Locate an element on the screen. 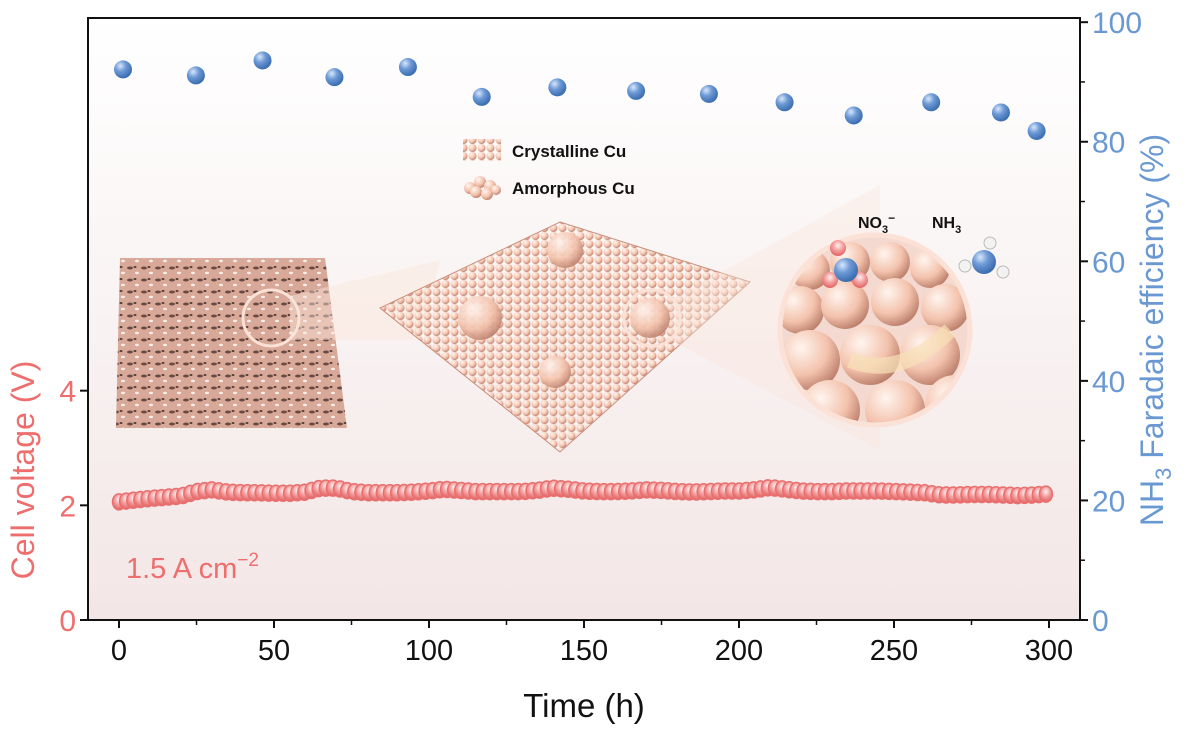  y-right-axis-label: NH3 Faradaic efficiency (%) is located at coordinates (1155, 330).